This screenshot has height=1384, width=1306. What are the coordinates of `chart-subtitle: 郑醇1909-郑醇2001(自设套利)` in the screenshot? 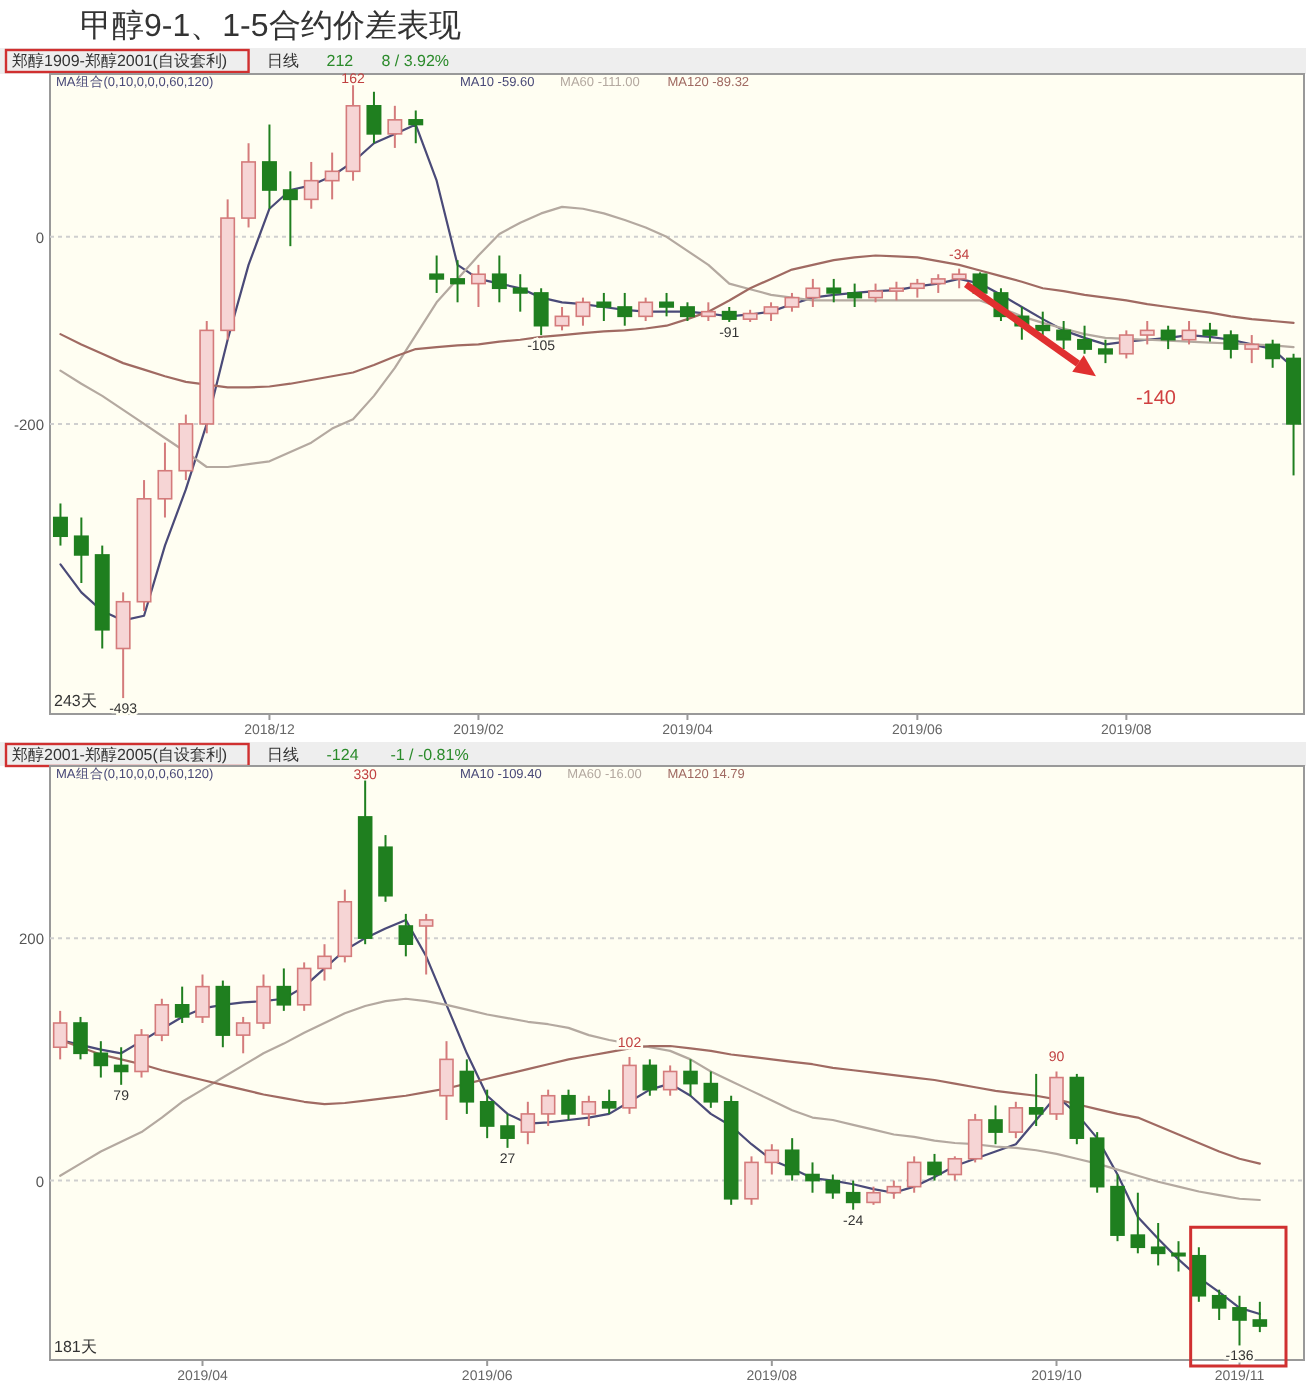 It's located at (120, 61).